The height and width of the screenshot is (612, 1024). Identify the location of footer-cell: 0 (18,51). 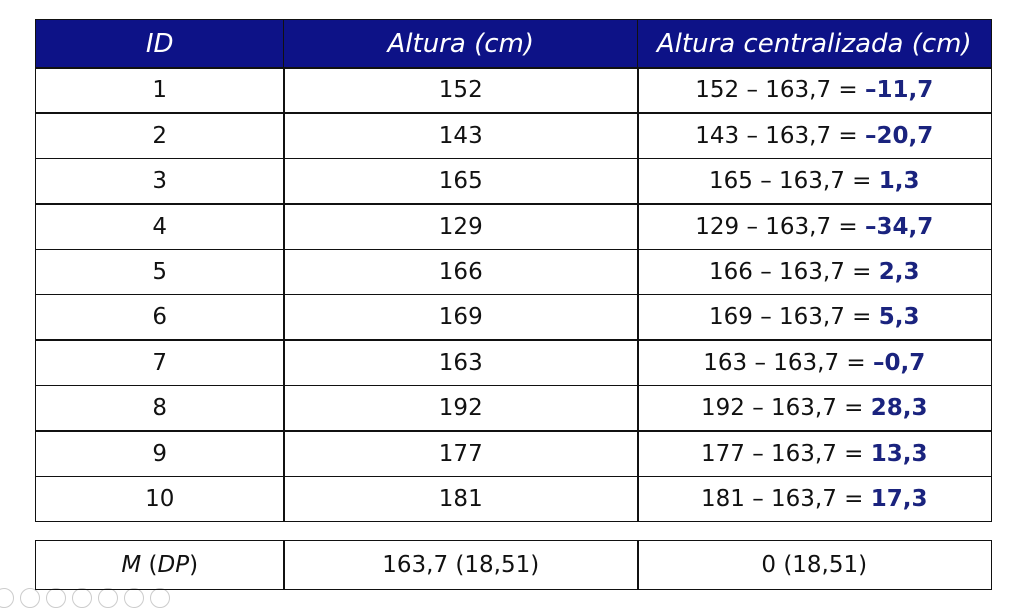
(814, 565).